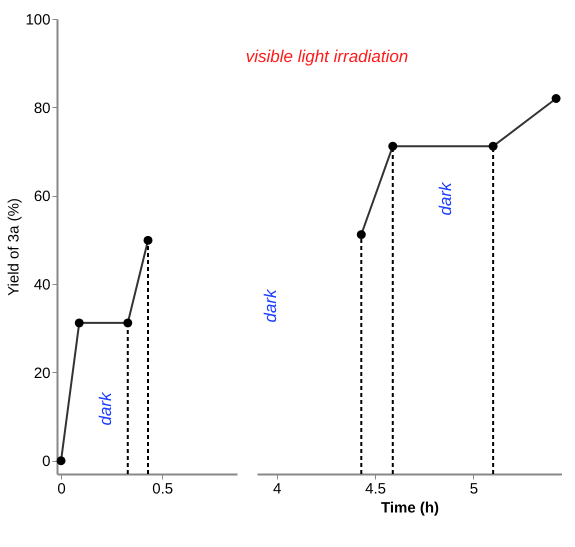 Image resolution: width=575 pixels, height=547 pixels. Describe the element at coordinates (46, 461) in the screenshot. I see `y-tick-label: 0` at that location.